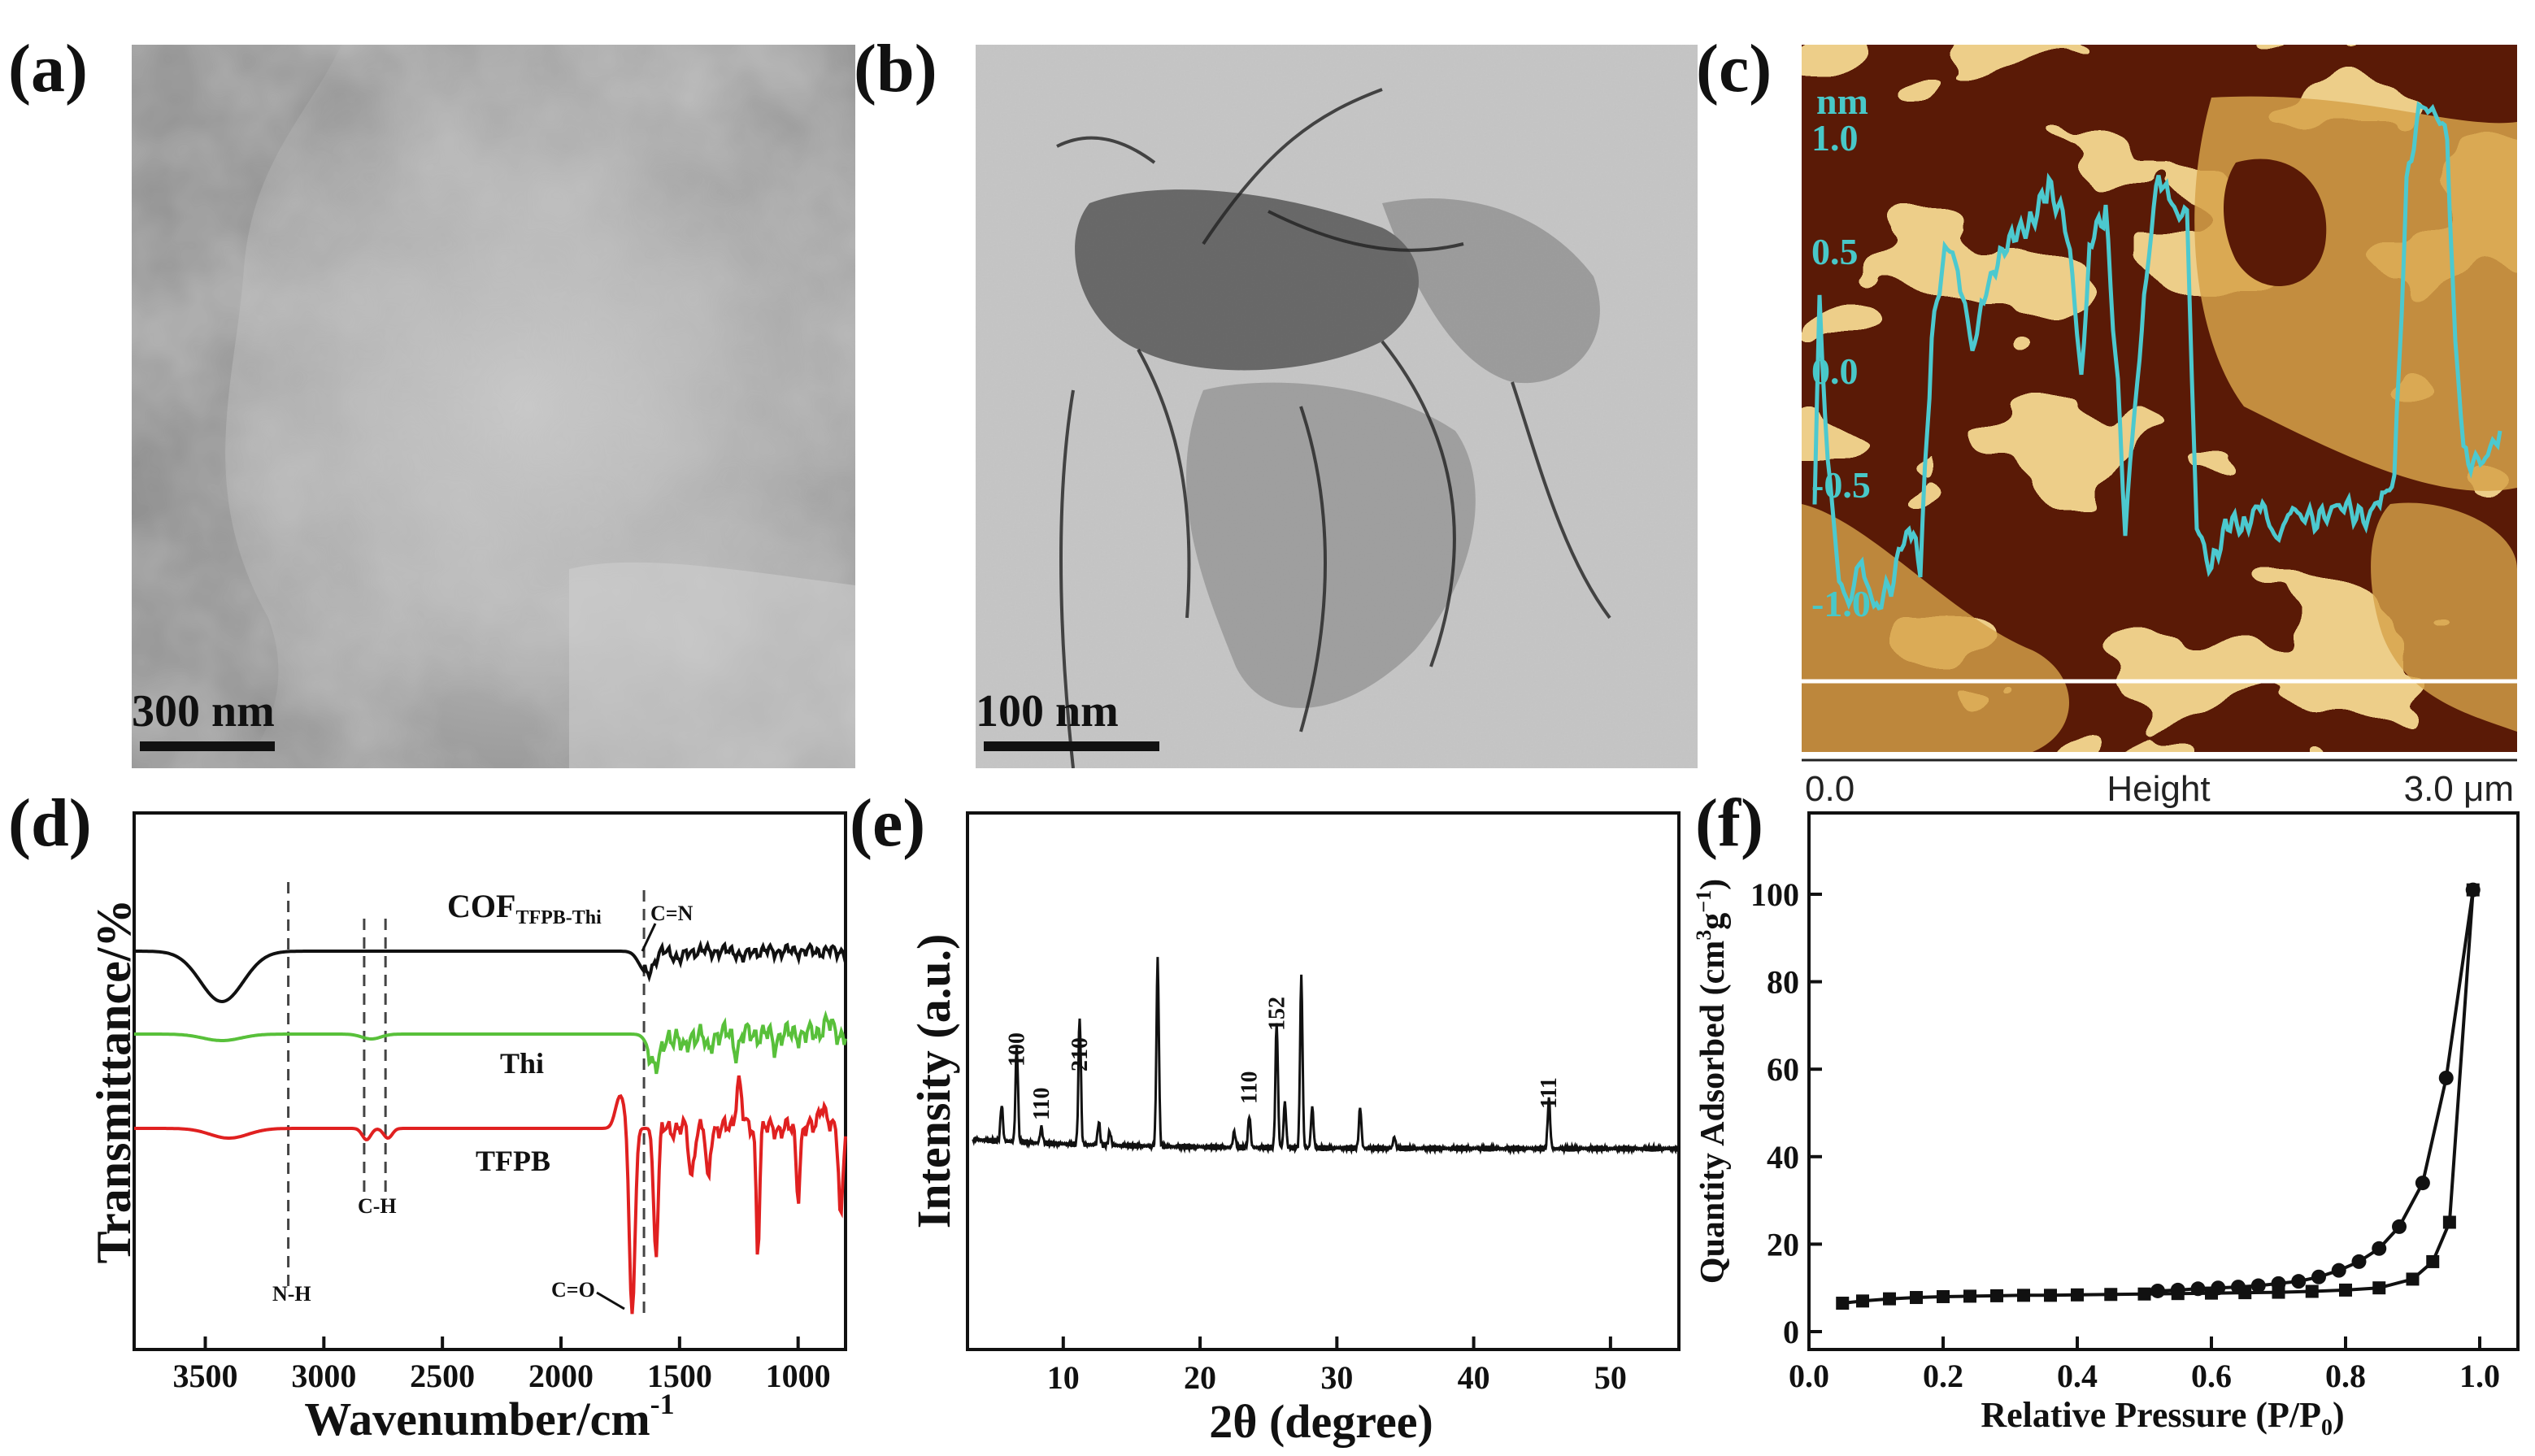 This screenshot has height=1456, width=2535. What do you see at coordinates (323, 1376) in the screenshot?
I see `ftir-x-tick-label: 3000` at bounding box center [323, 1376].